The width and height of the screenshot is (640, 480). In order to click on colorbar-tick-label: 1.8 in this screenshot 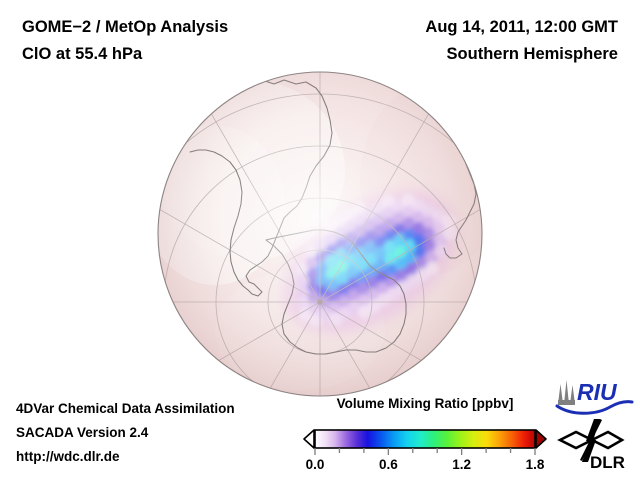, I will do `click(535, 464)`.